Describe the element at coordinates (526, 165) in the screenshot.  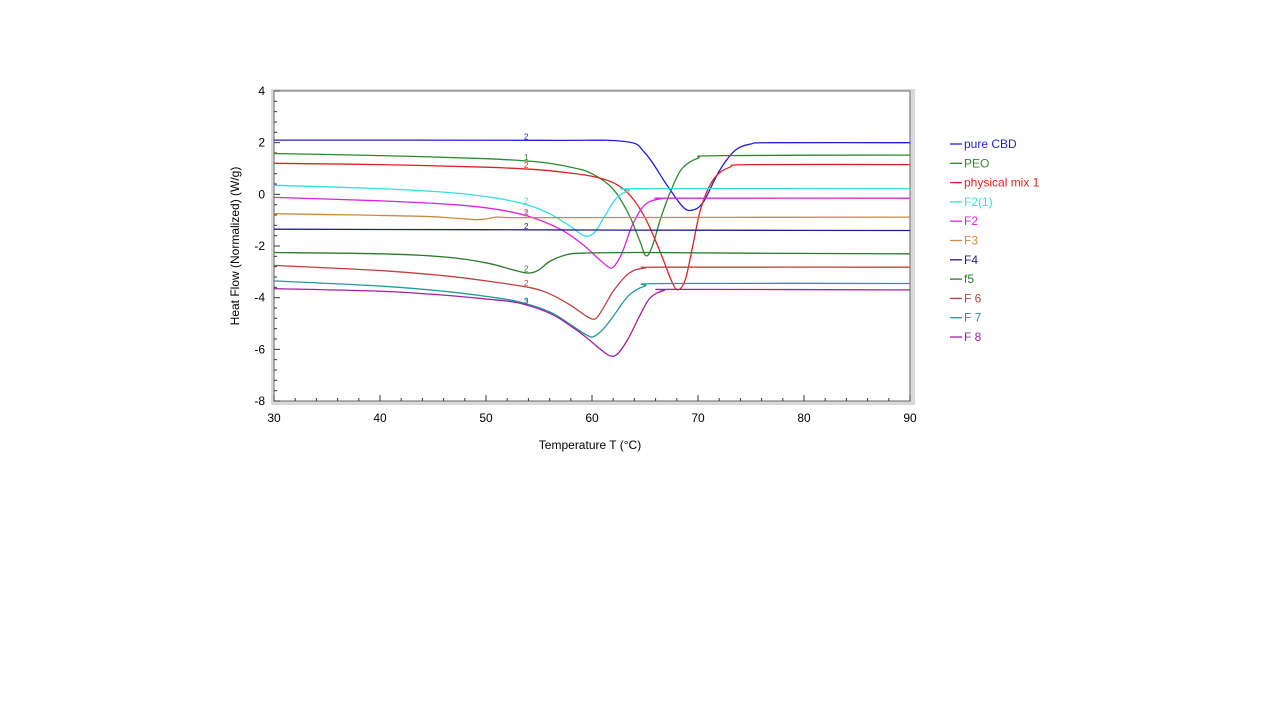
I see `curve-marker-physical-mix-1: 2` at that location.